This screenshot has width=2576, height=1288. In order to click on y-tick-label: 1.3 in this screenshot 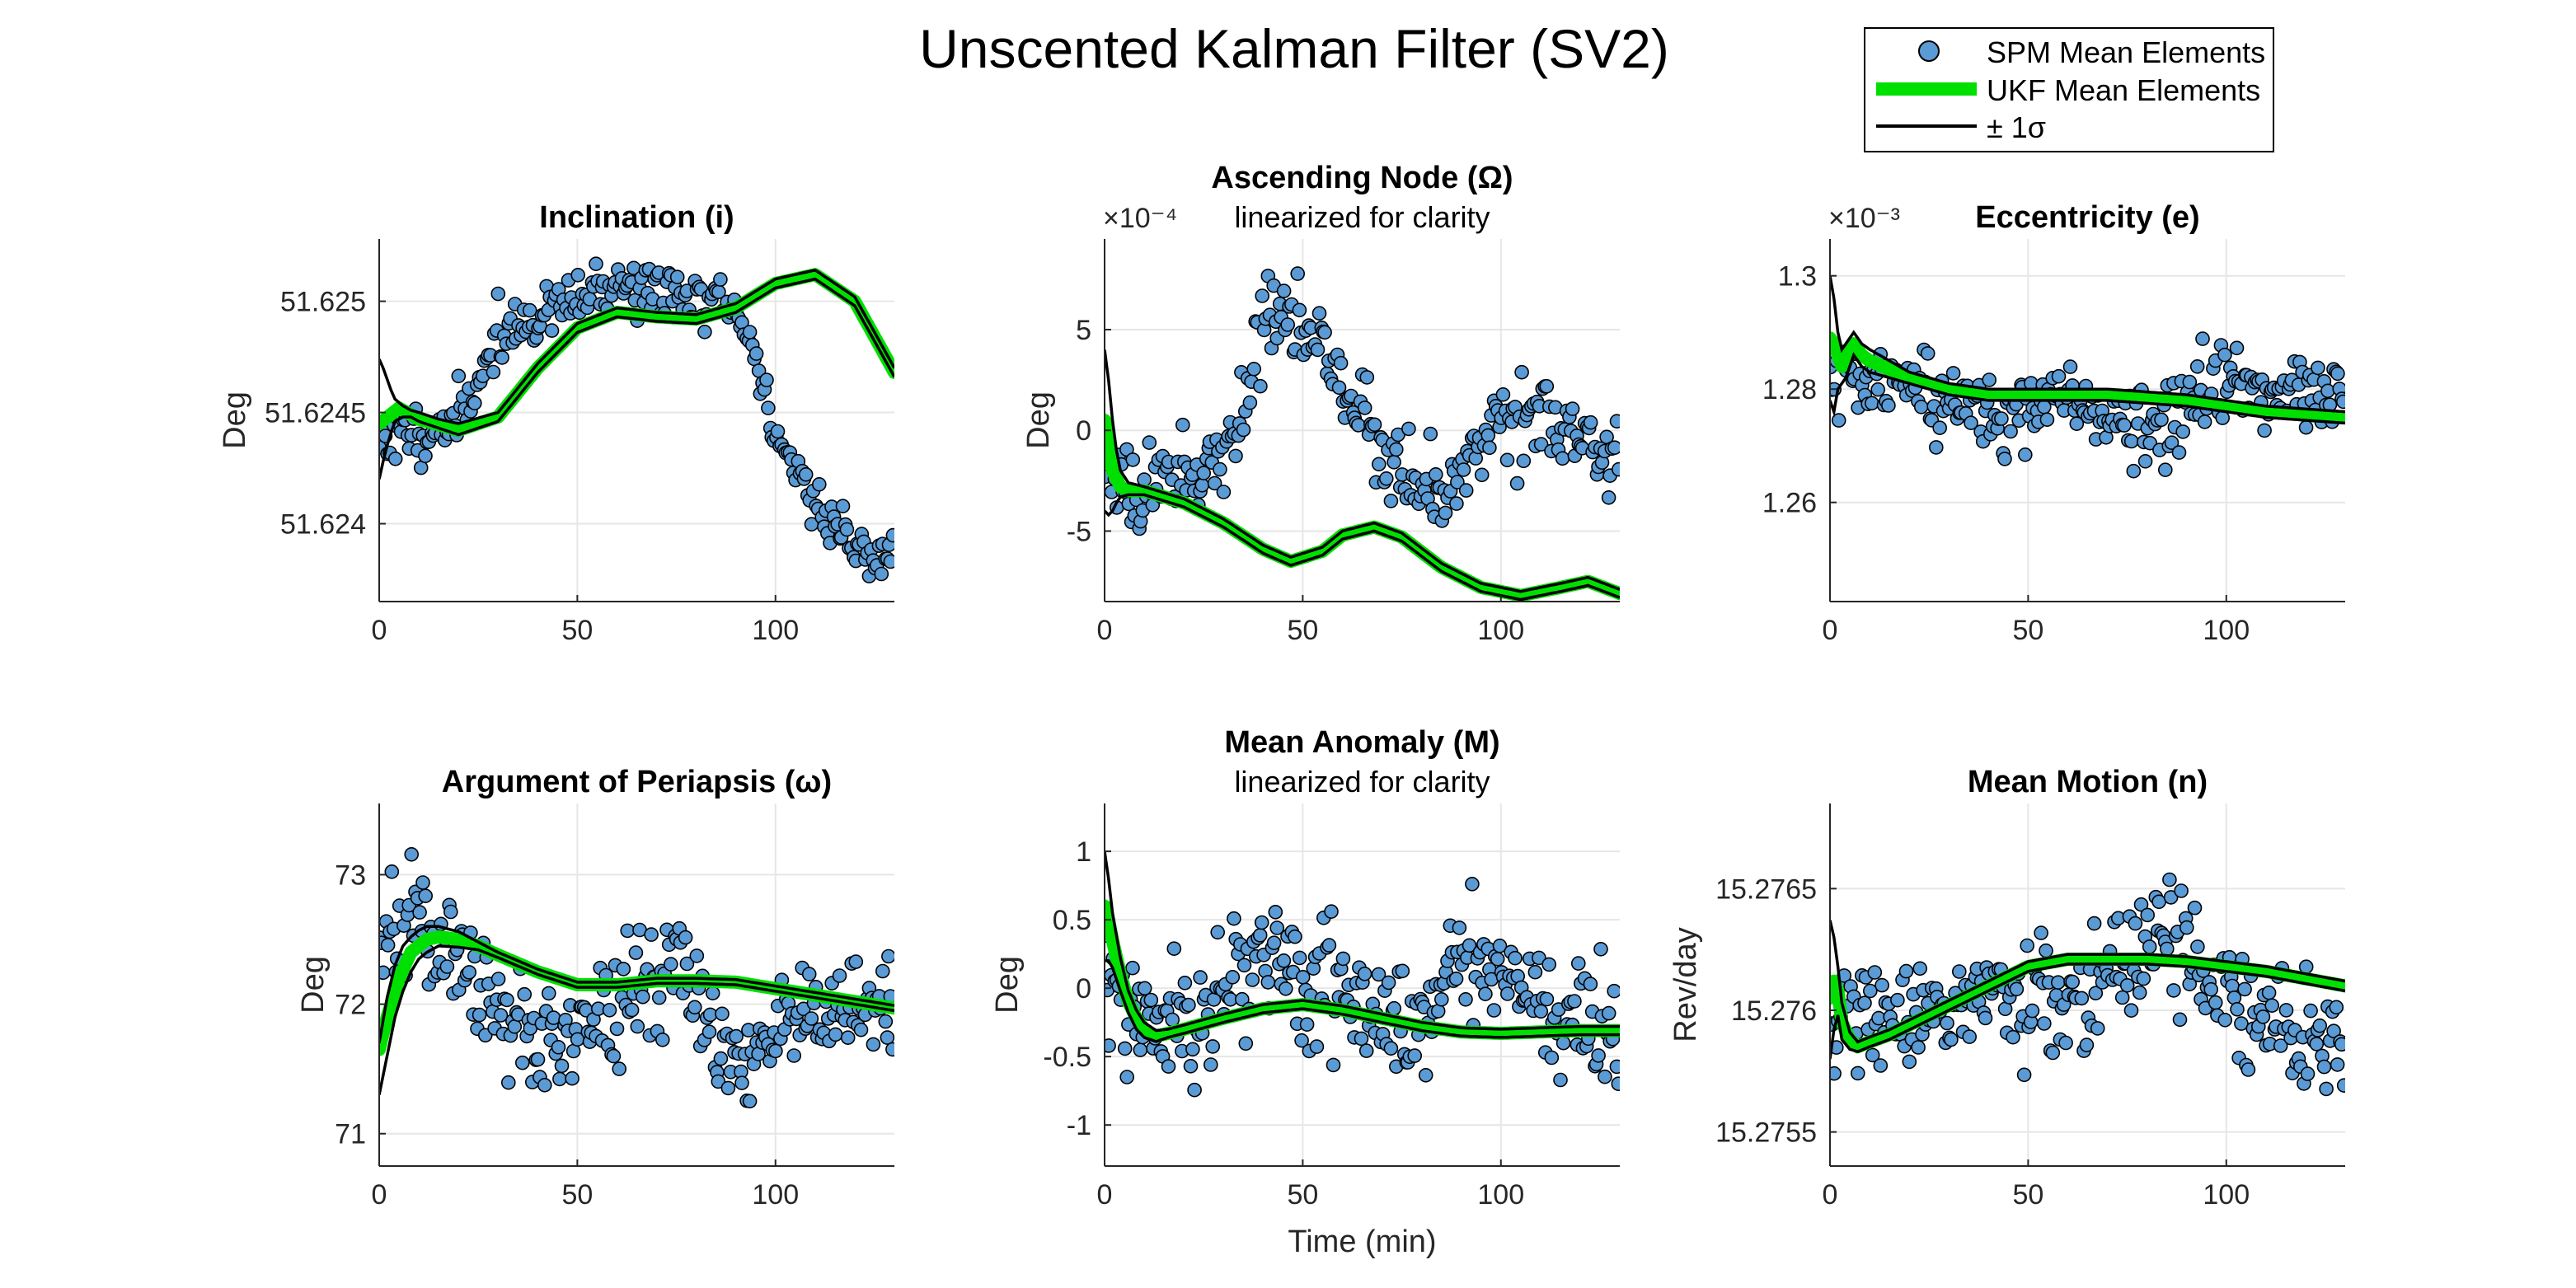, I will do `click(1798, 277)`.